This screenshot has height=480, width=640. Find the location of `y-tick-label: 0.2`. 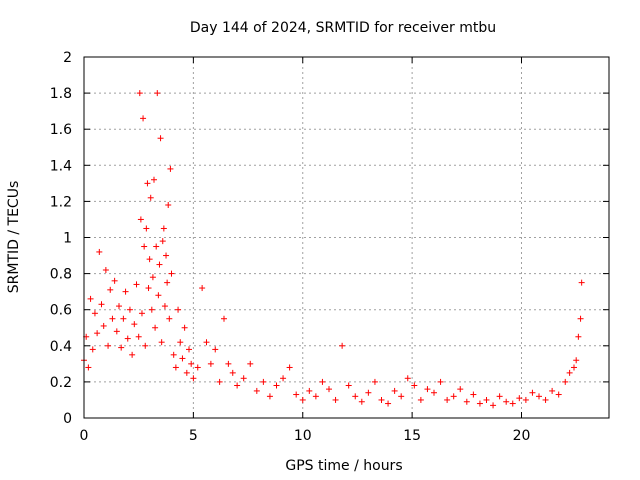

y-tick-label: 0.2 is located at coordinates (61, 383).